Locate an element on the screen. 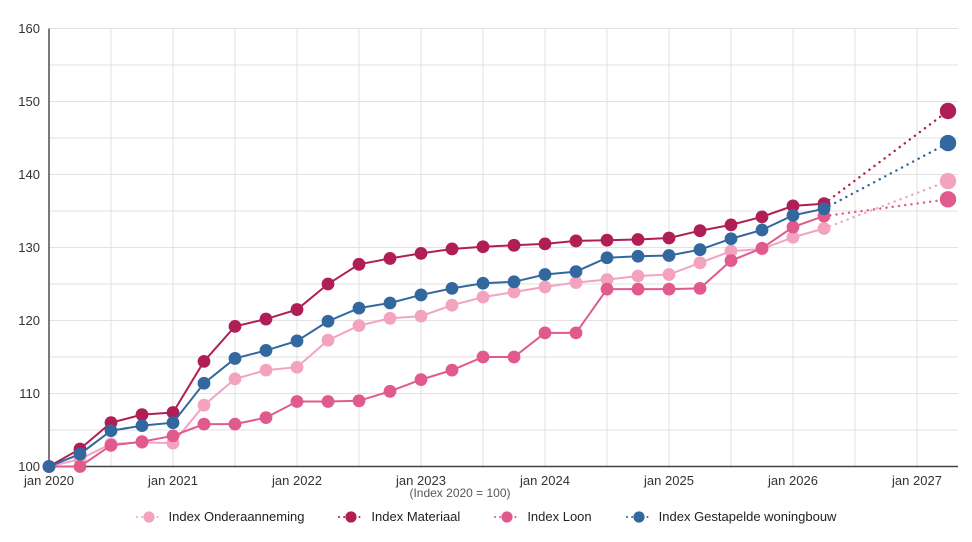 Image resolution: width=972 pixels, height=542 pixels. legend-item-loon: Index Loon is located at coordinates (543, 516).